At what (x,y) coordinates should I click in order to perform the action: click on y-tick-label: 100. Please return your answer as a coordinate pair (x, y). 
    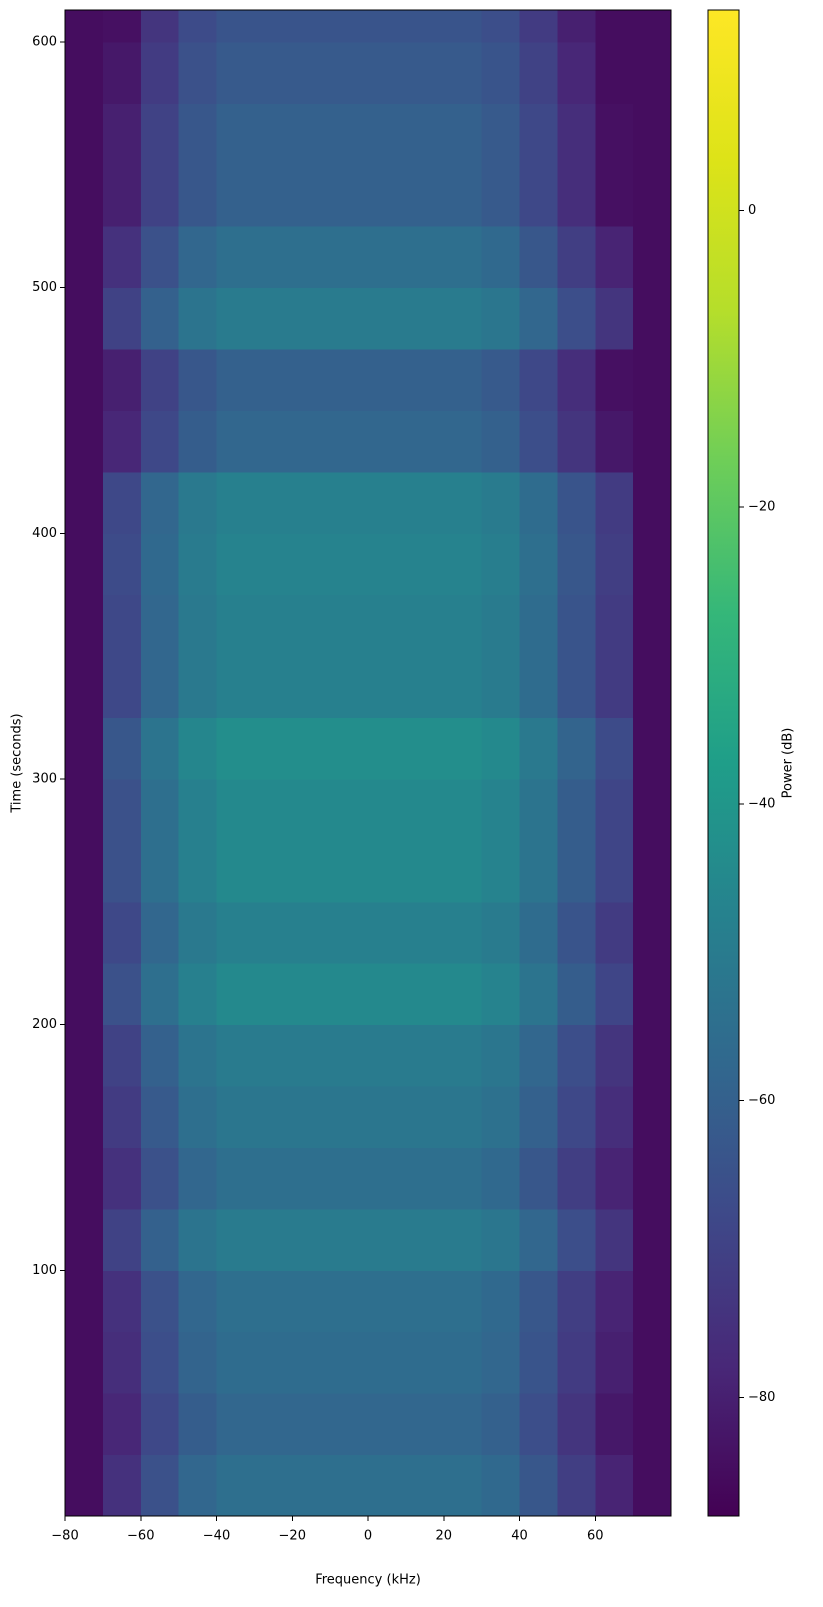
    Looking at the image, I should click on (44, 1270).